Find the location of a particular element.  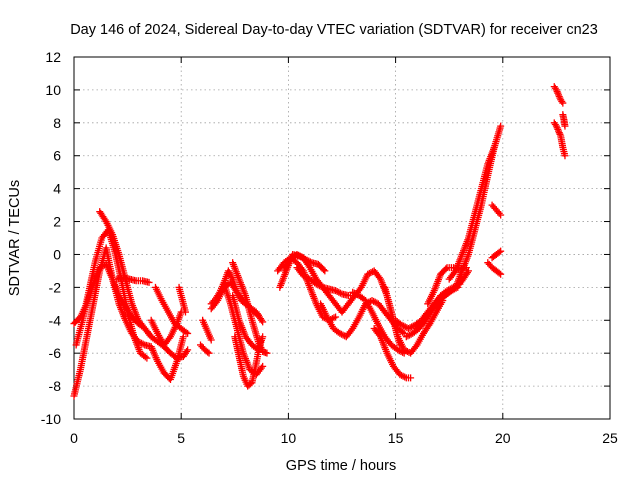

y-tick-label: -10 is located at coordinates (51, 419).